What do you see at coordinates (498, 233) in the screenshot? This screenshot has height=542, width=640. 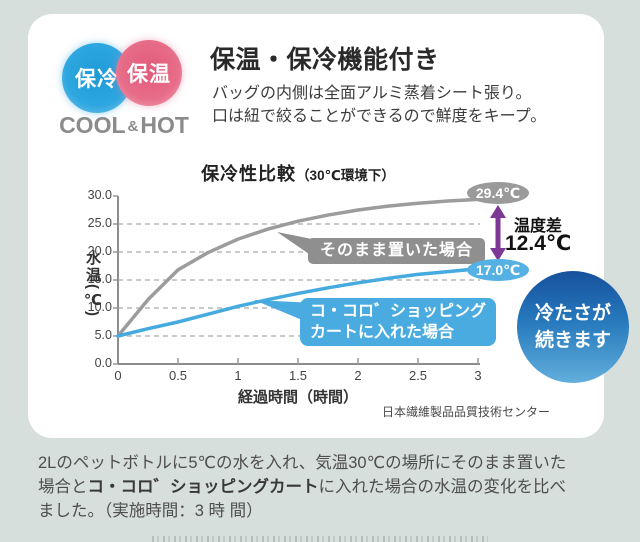 I see `temp-diff-arrow-icon` at bounding box center [498, 233].